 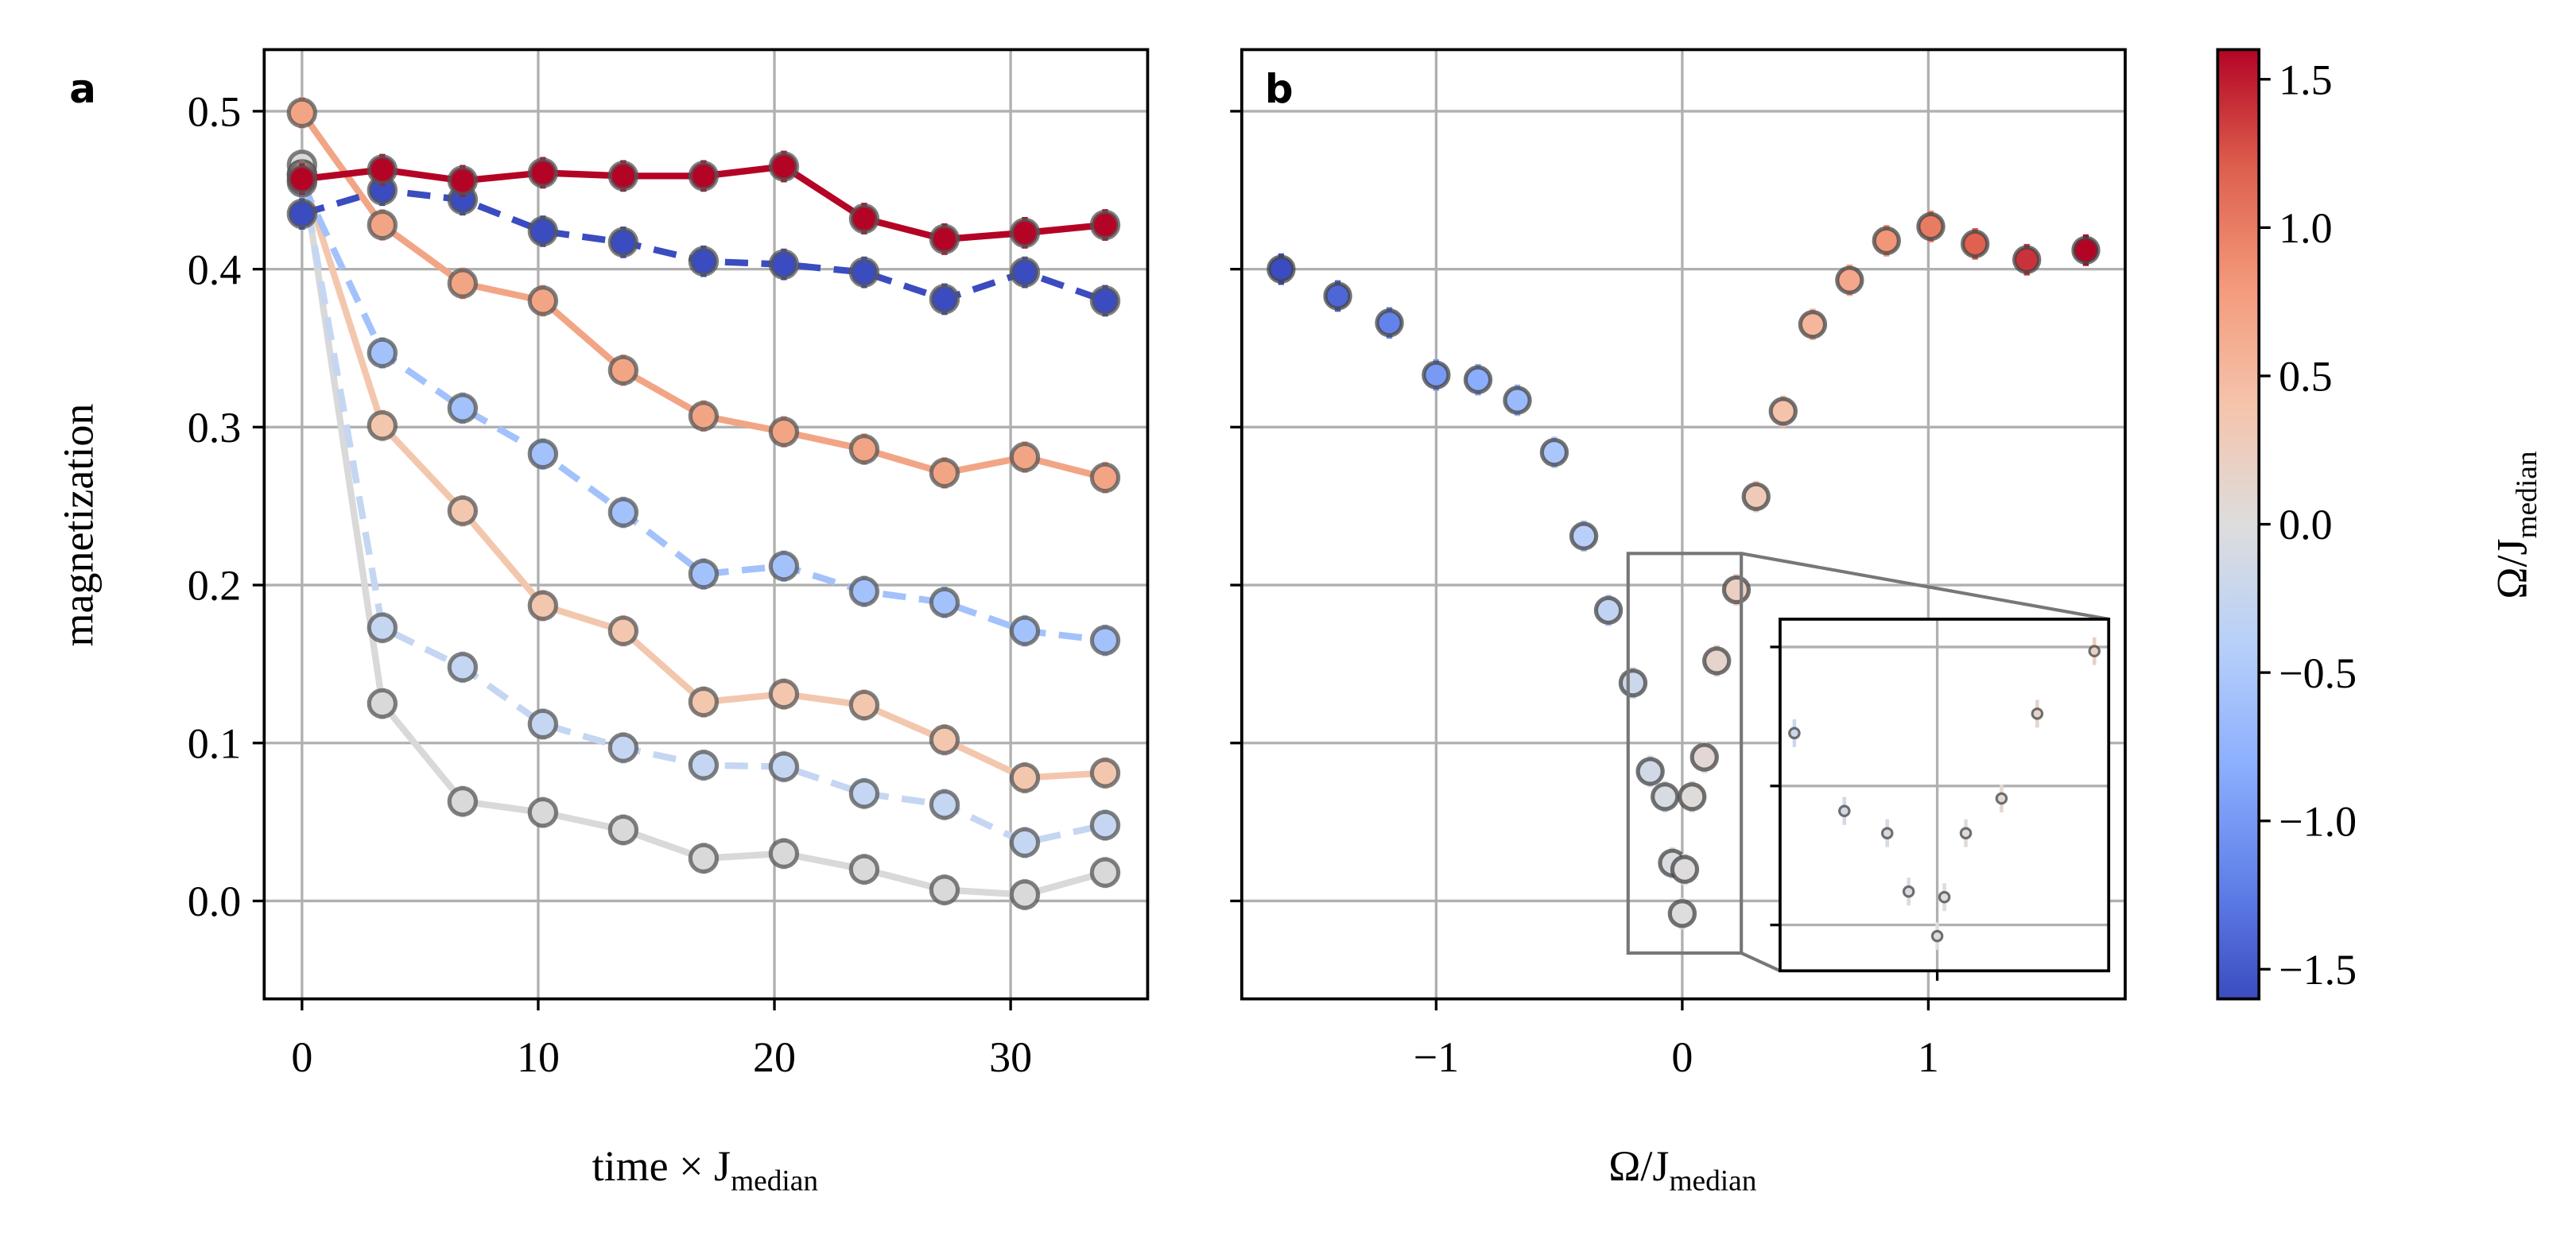 I want to click on y-tick-label: 0.5, so click(x=215, y=112).